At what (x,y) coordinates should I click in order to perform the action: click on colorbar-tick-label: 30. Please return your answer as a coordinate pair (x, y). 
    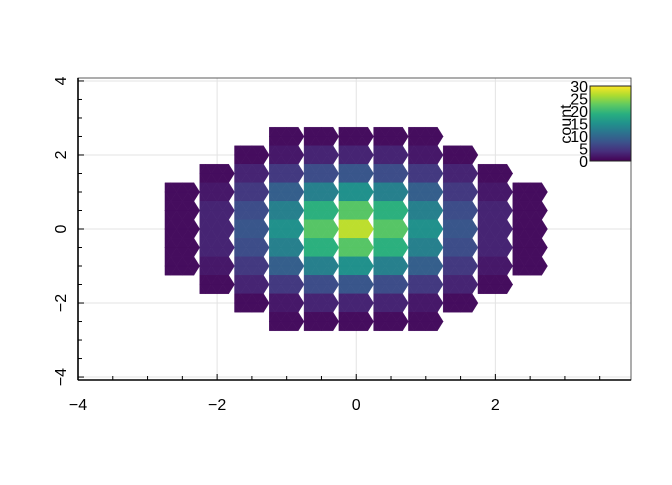
    Looking at the image, I should click on (579, 87).